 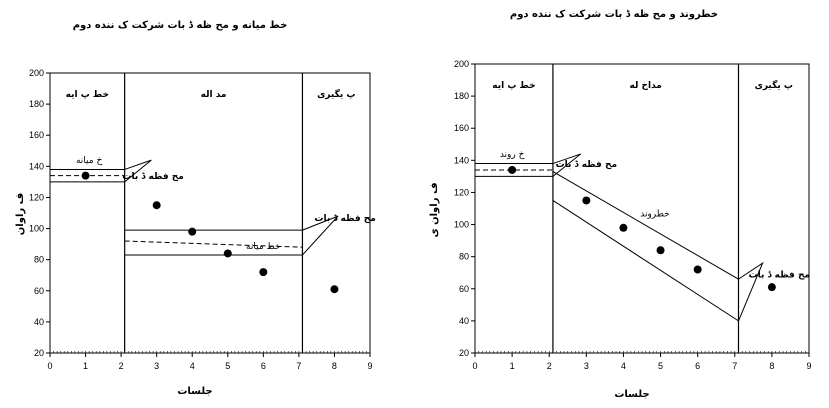 I want to click on envelope-lower-line, so click(x=645, y=261).